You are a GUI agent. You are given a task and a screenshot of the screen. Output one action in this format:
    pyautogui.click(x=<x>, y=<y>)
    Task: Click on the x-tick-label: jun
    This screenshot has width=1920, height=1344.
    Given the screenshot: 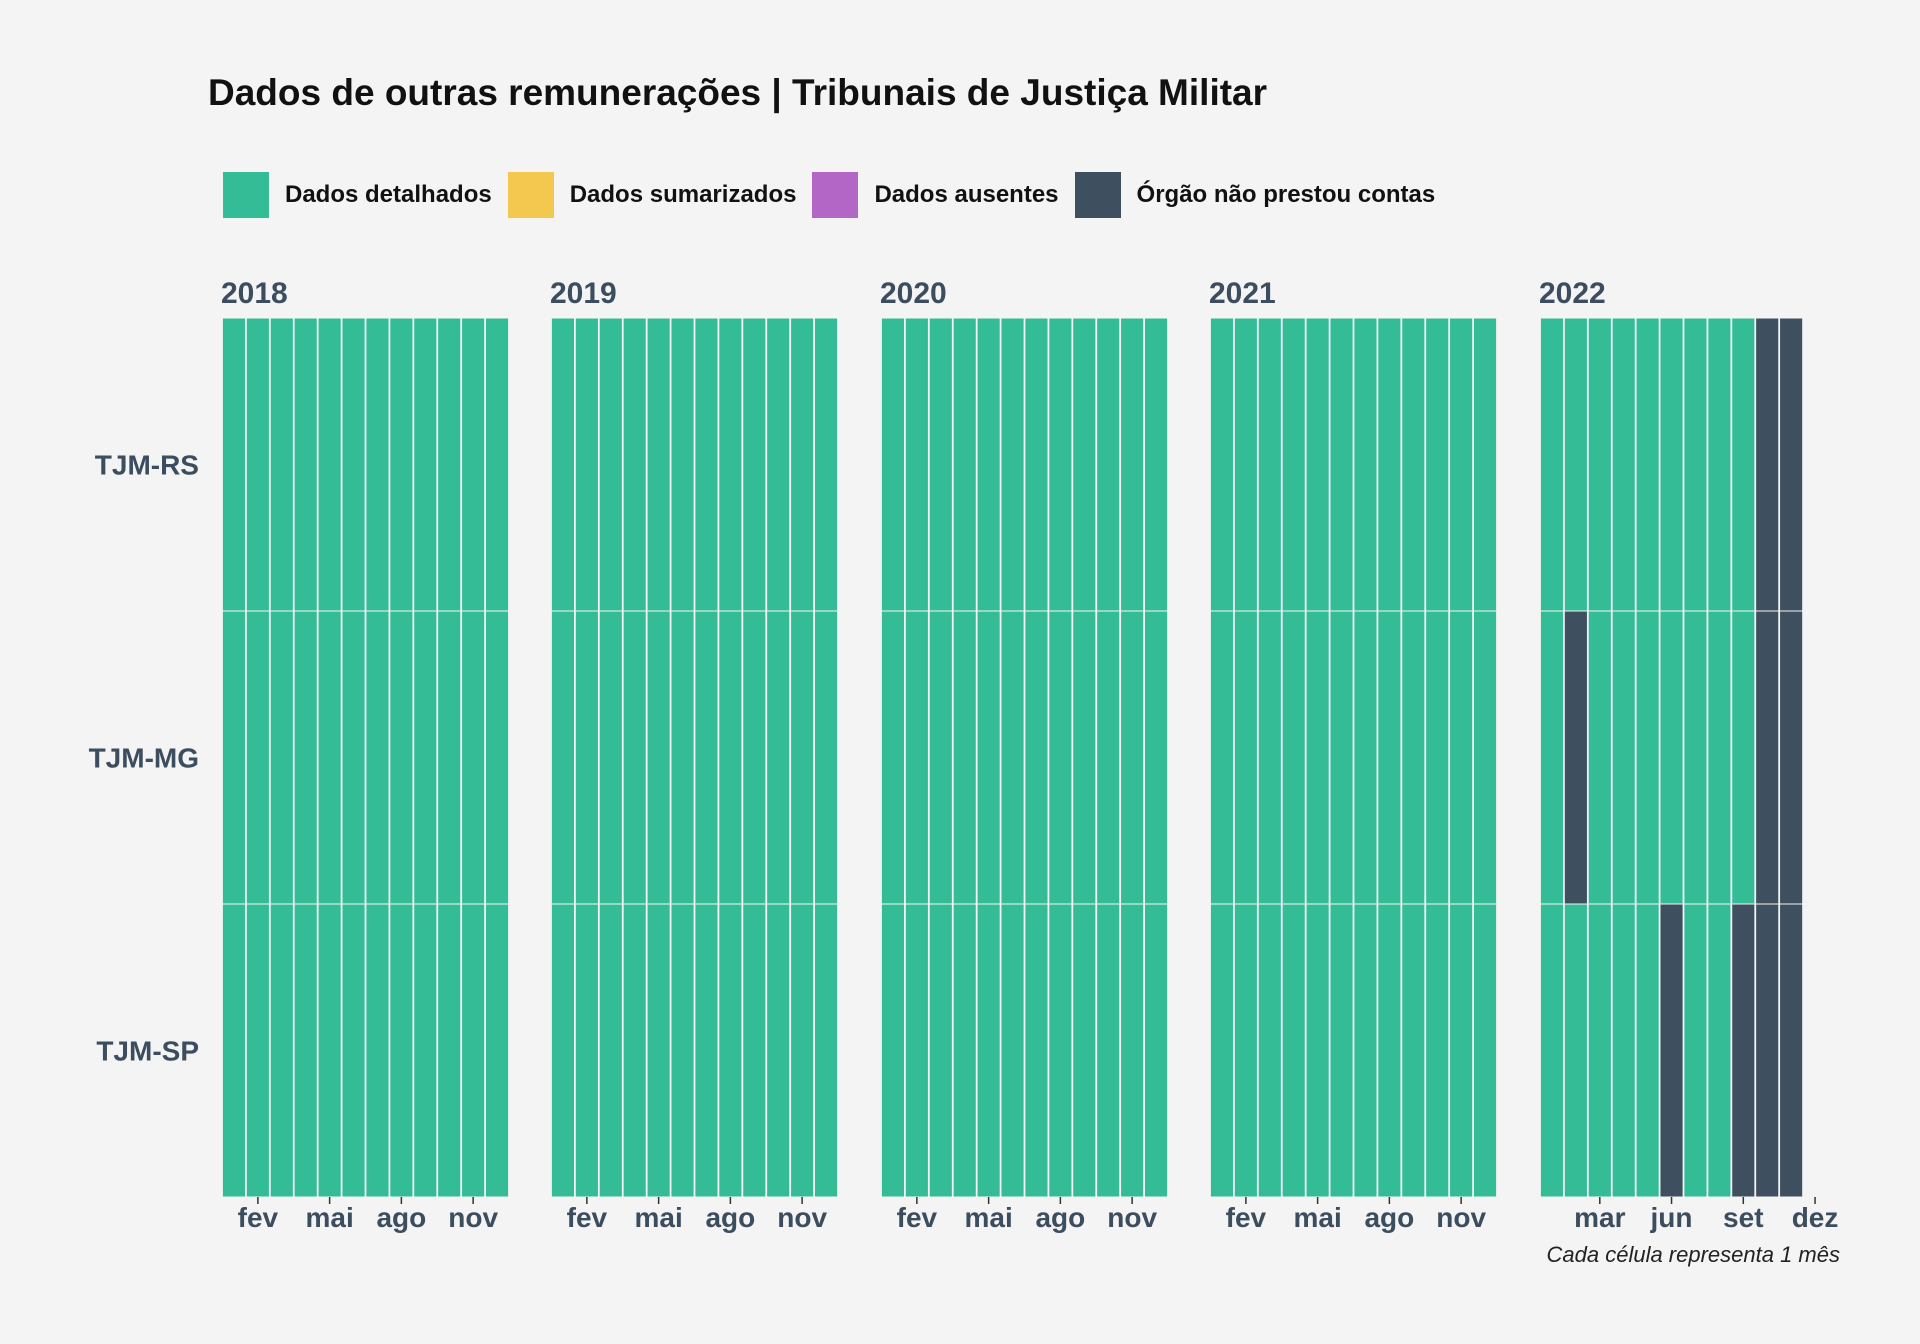 What is the action you would take?
    pyautogui.click(x=1671, y=1217)
    